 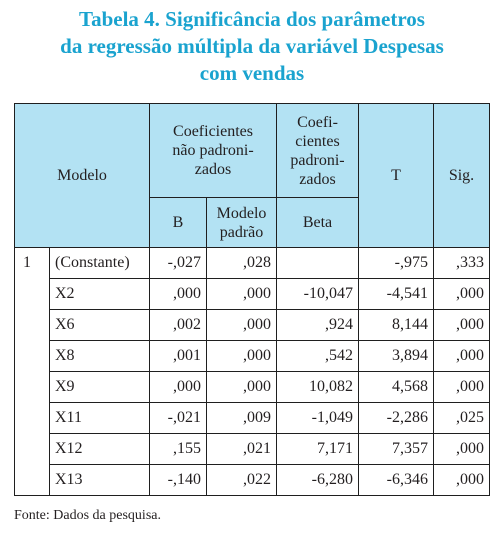 What do you see at coordinates (396, 294) in the screenshot?
I see `cell-t: -4,541` at bounding box center [396, 294].